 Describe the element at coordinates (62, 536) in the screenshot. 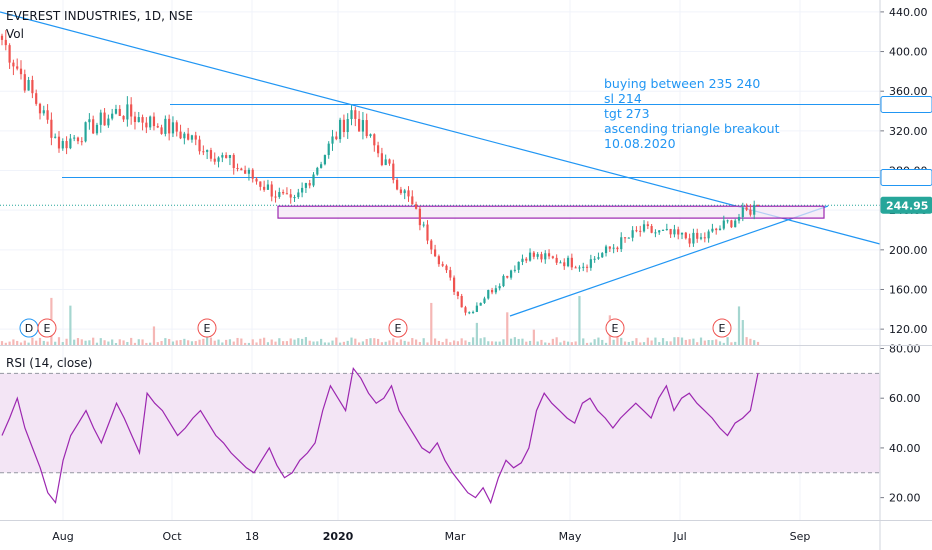

I see `x-tick-label: Aug` at that location.